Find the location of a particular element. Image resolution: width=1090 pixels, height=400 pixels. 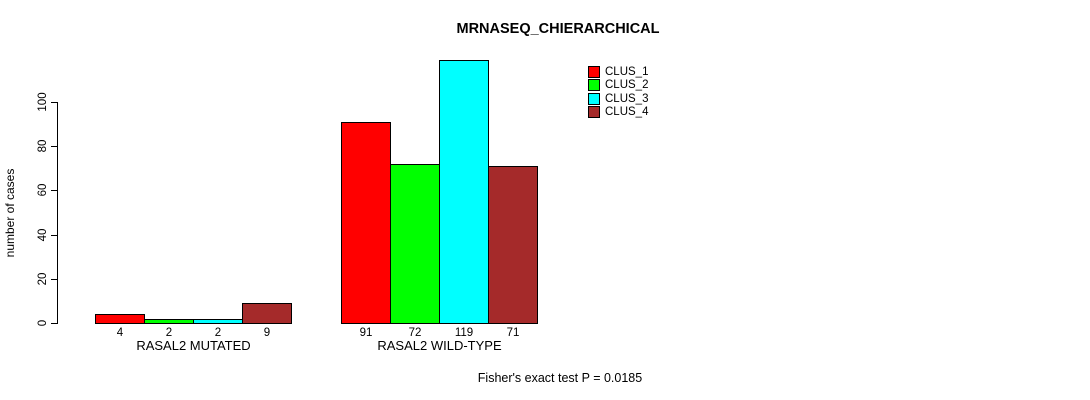

bar-clus_1-group1 is located at coordinates (120, 319).